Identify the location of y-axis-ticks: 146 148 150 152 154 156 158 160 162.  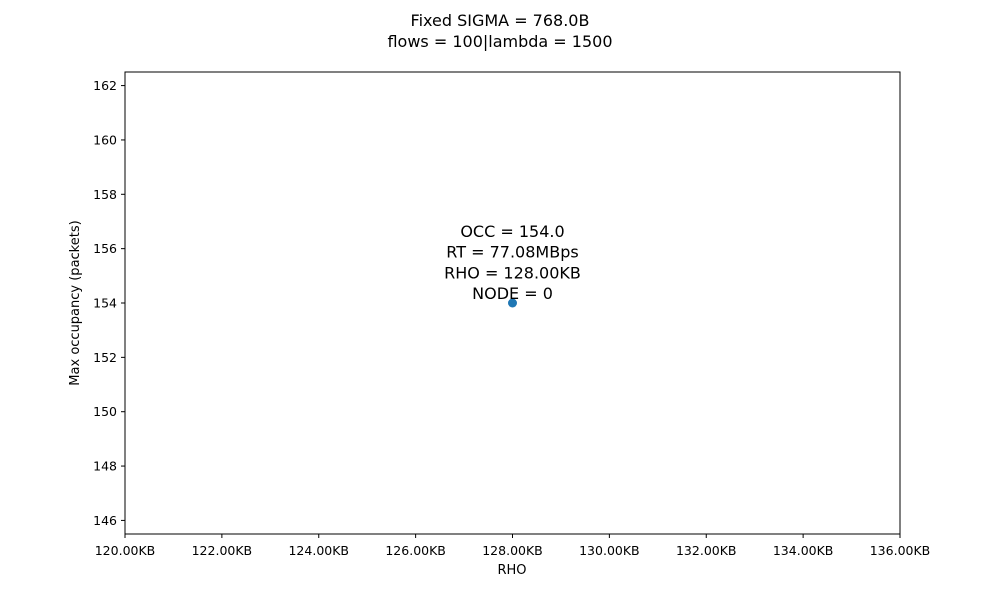
(109, 303).